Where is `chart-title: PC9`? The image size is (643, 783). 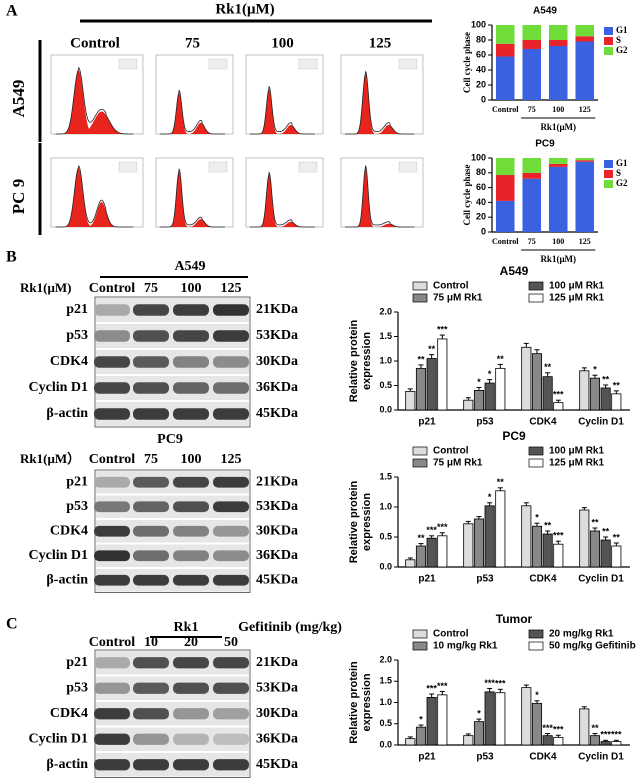
chart-title: PC9 is located at coordinates (545, 144).